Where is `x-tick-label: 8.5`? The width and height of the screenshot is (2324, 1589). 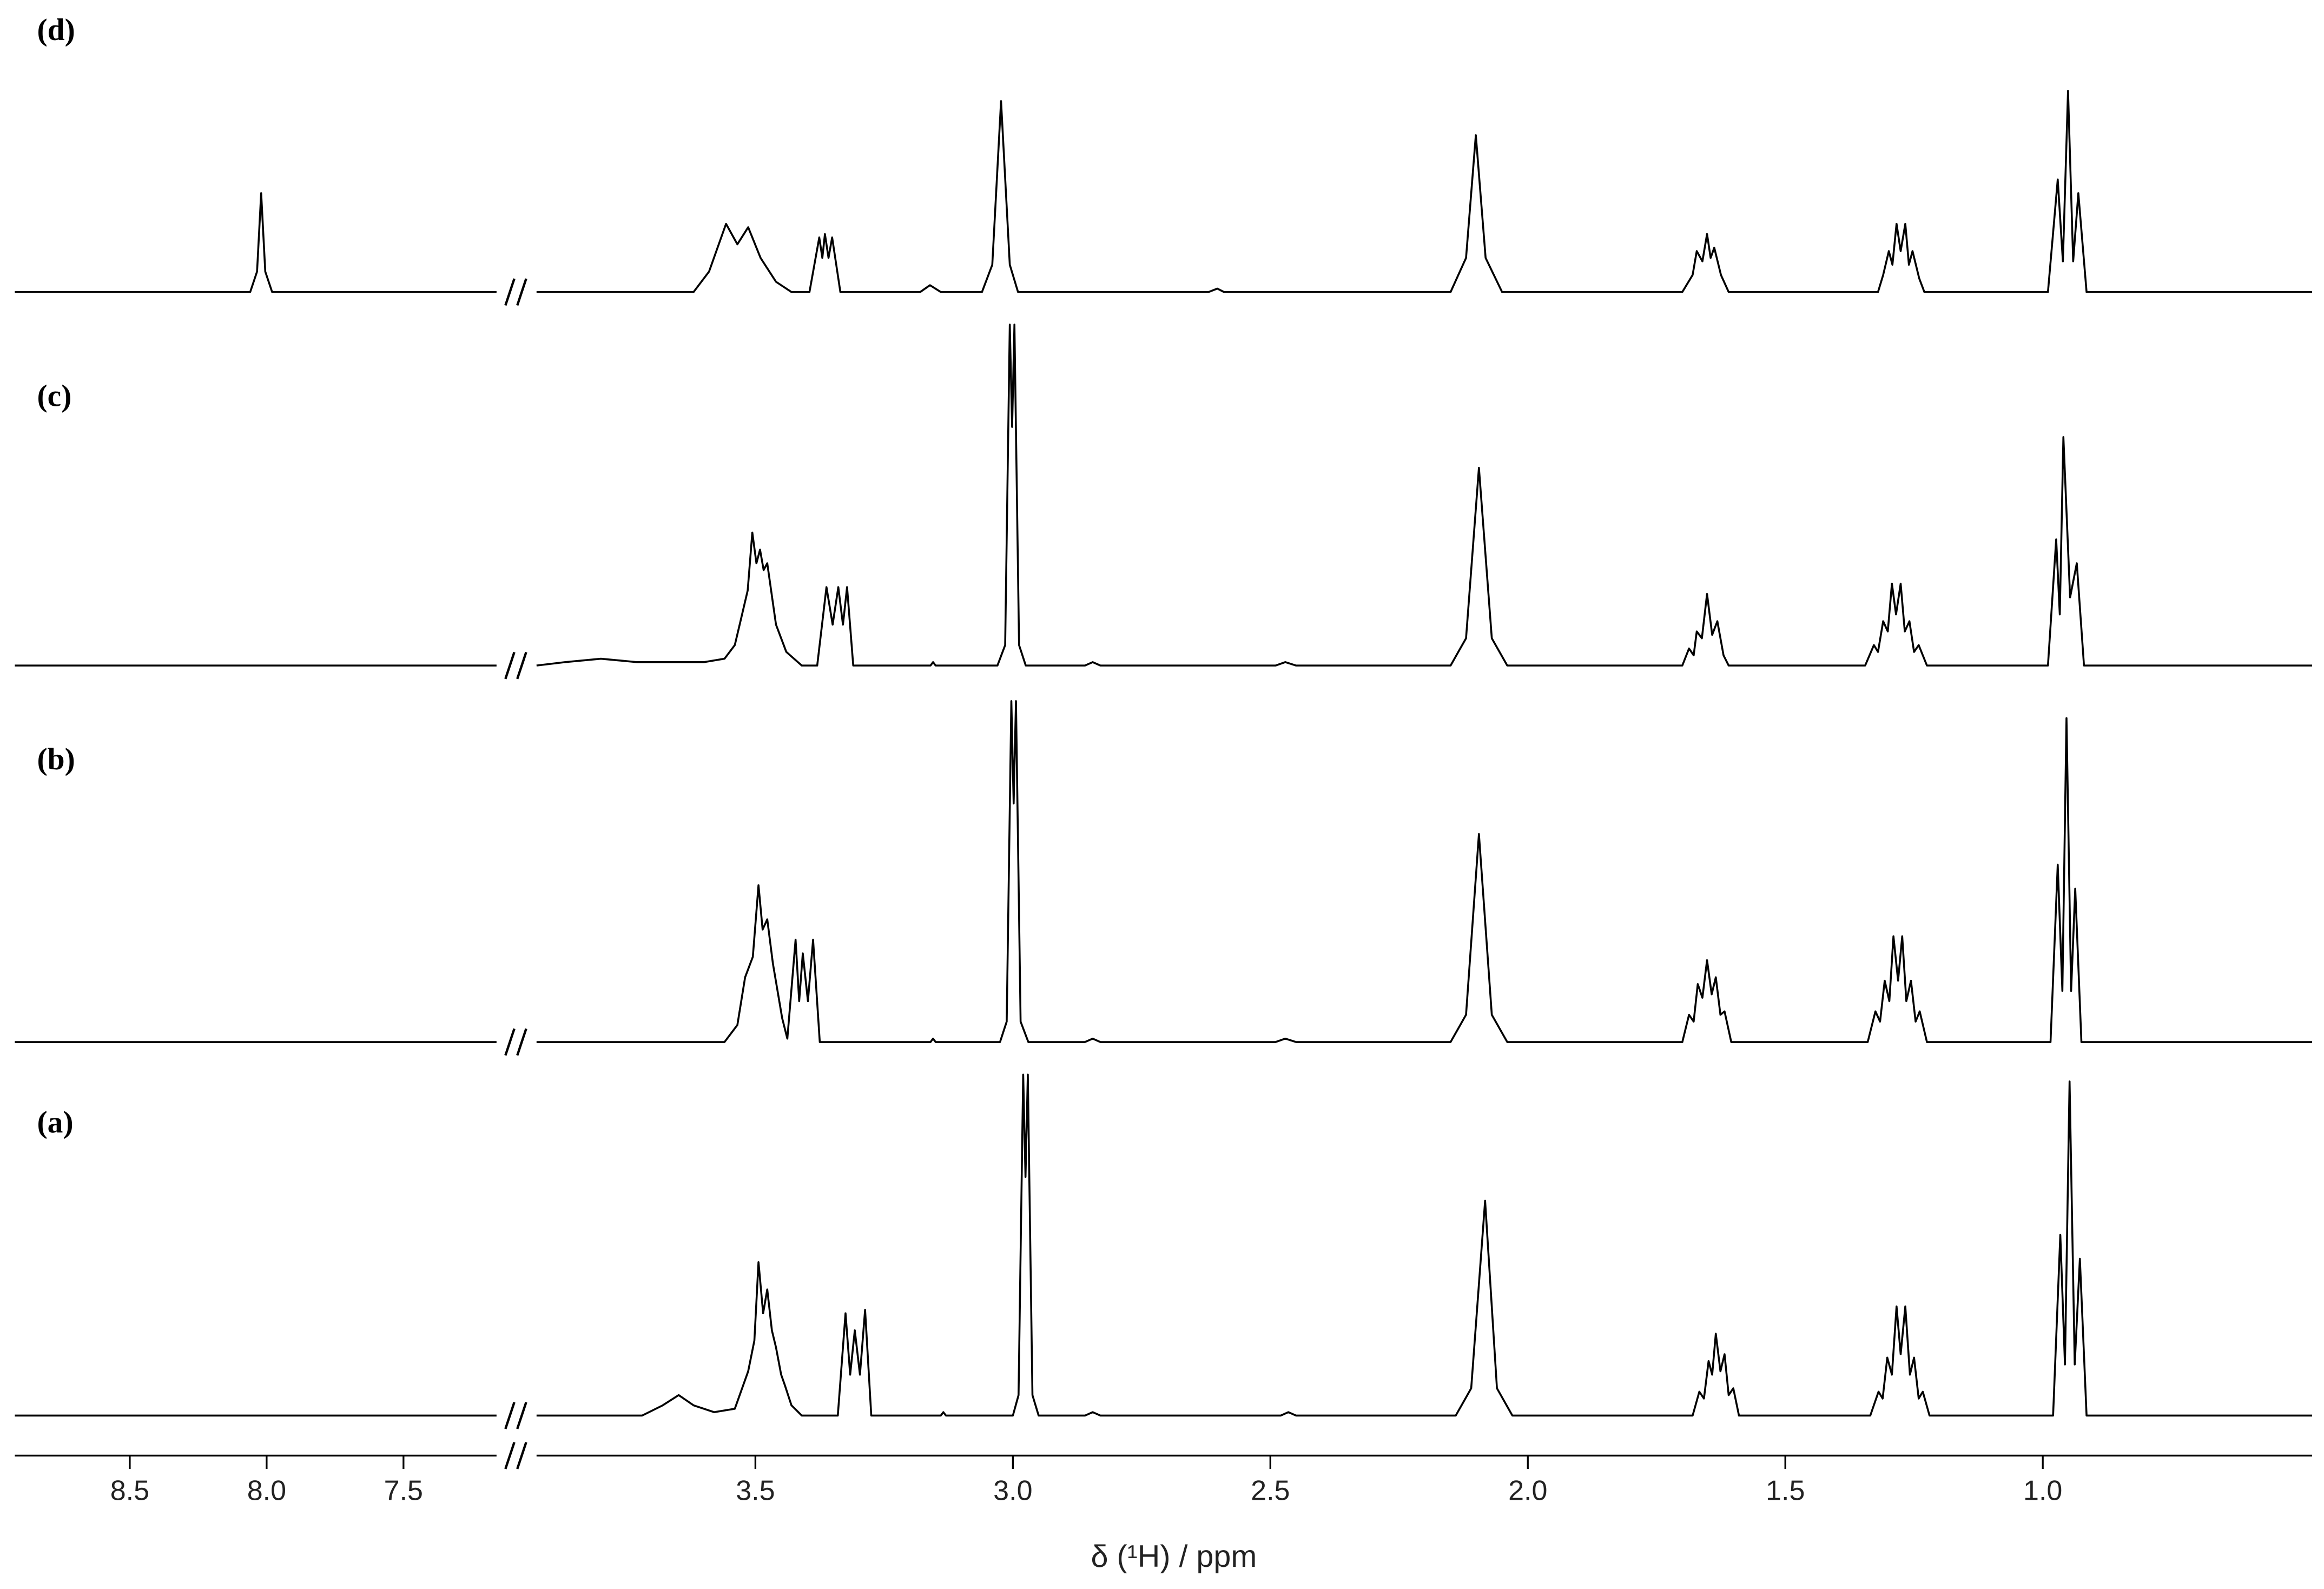 x-tick-label: 8.5 is located at coordinates (129, 1491).